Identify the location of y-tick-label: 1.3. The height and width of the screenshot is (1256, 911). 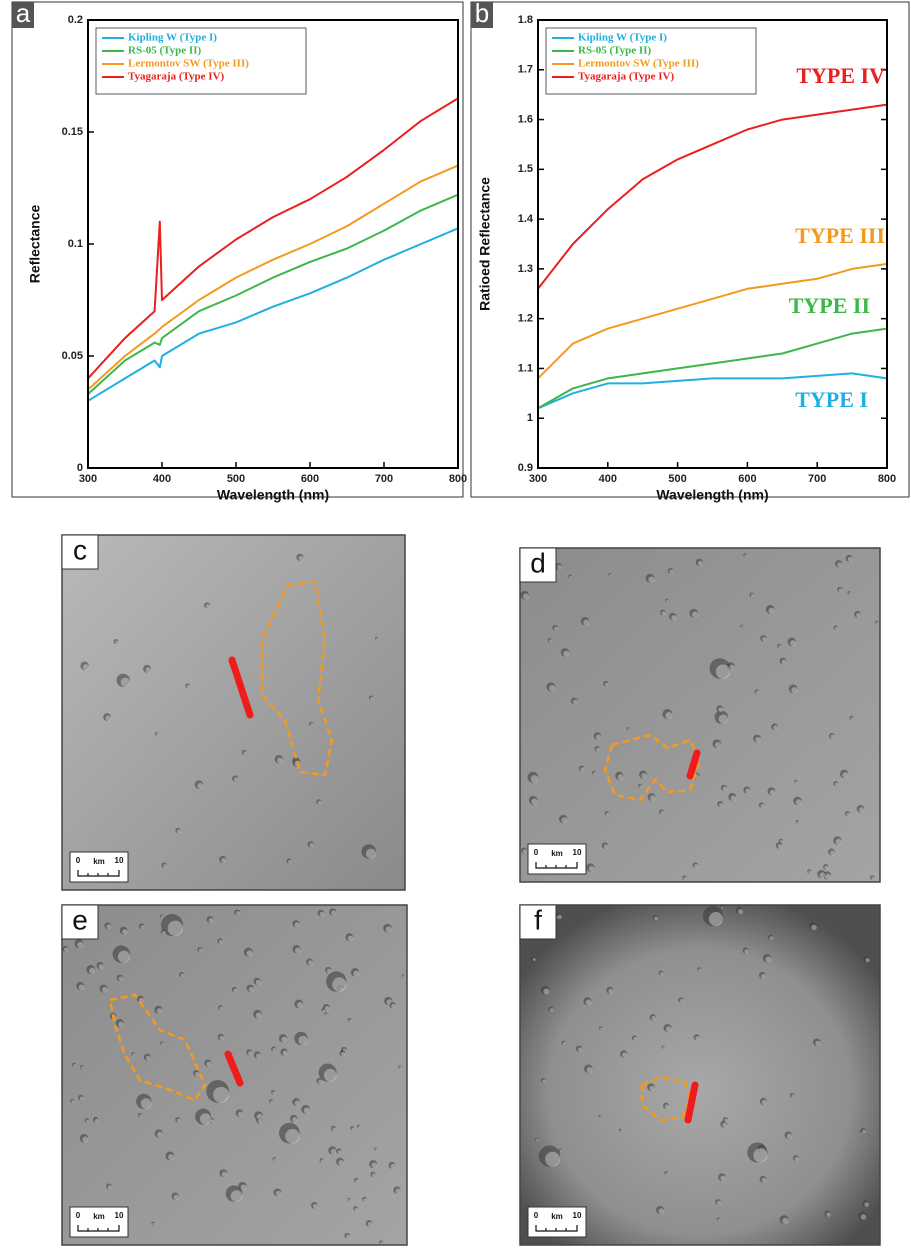
(525, 269).